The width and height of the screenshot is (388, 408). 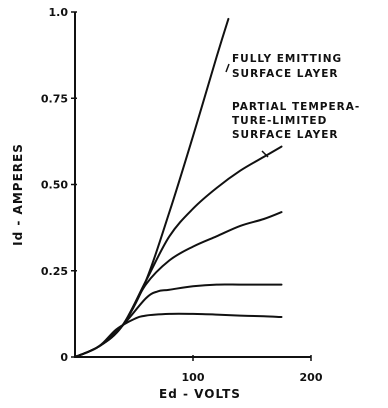 What do you see at coordinates (200, 394) in the screenshot?
I see `x-axis-label: Ed - VOLTS` at bounding box center [200, 394].